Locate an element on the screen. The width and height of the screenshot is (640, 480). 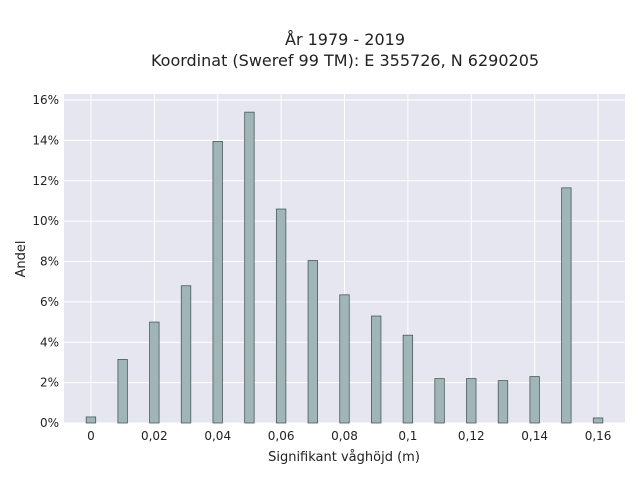
x-axis-ticks: 0 0,02 0,04 0,06 0,08 0,1 0,12 0,14 0,16 is located at coordinates (349, 436).